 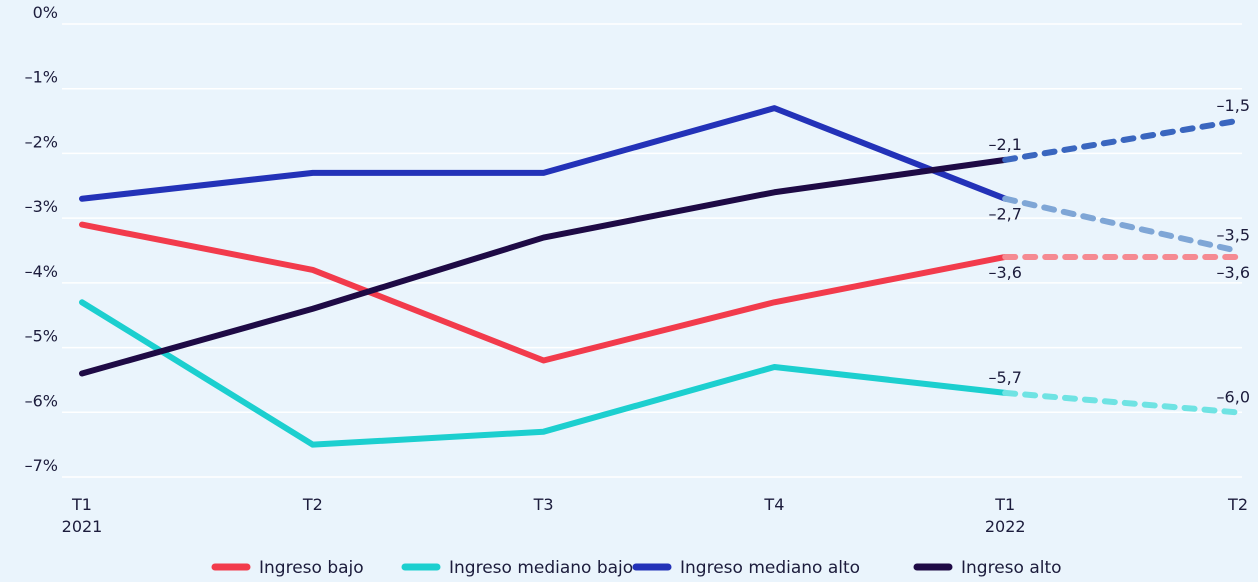 What do you see at coordinates (41, 400) in the screenshot?
I see `y-tick-label: –6%` at bounding box center [41, 400].